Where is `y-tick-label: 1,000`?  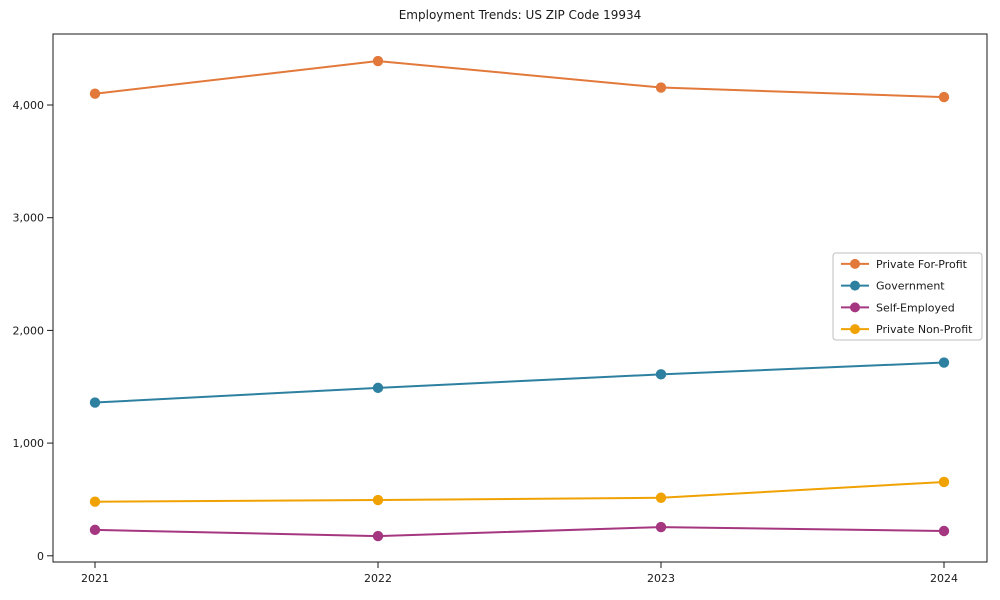
y-tick-label: 1,000 is located at coordinates (29, 443).